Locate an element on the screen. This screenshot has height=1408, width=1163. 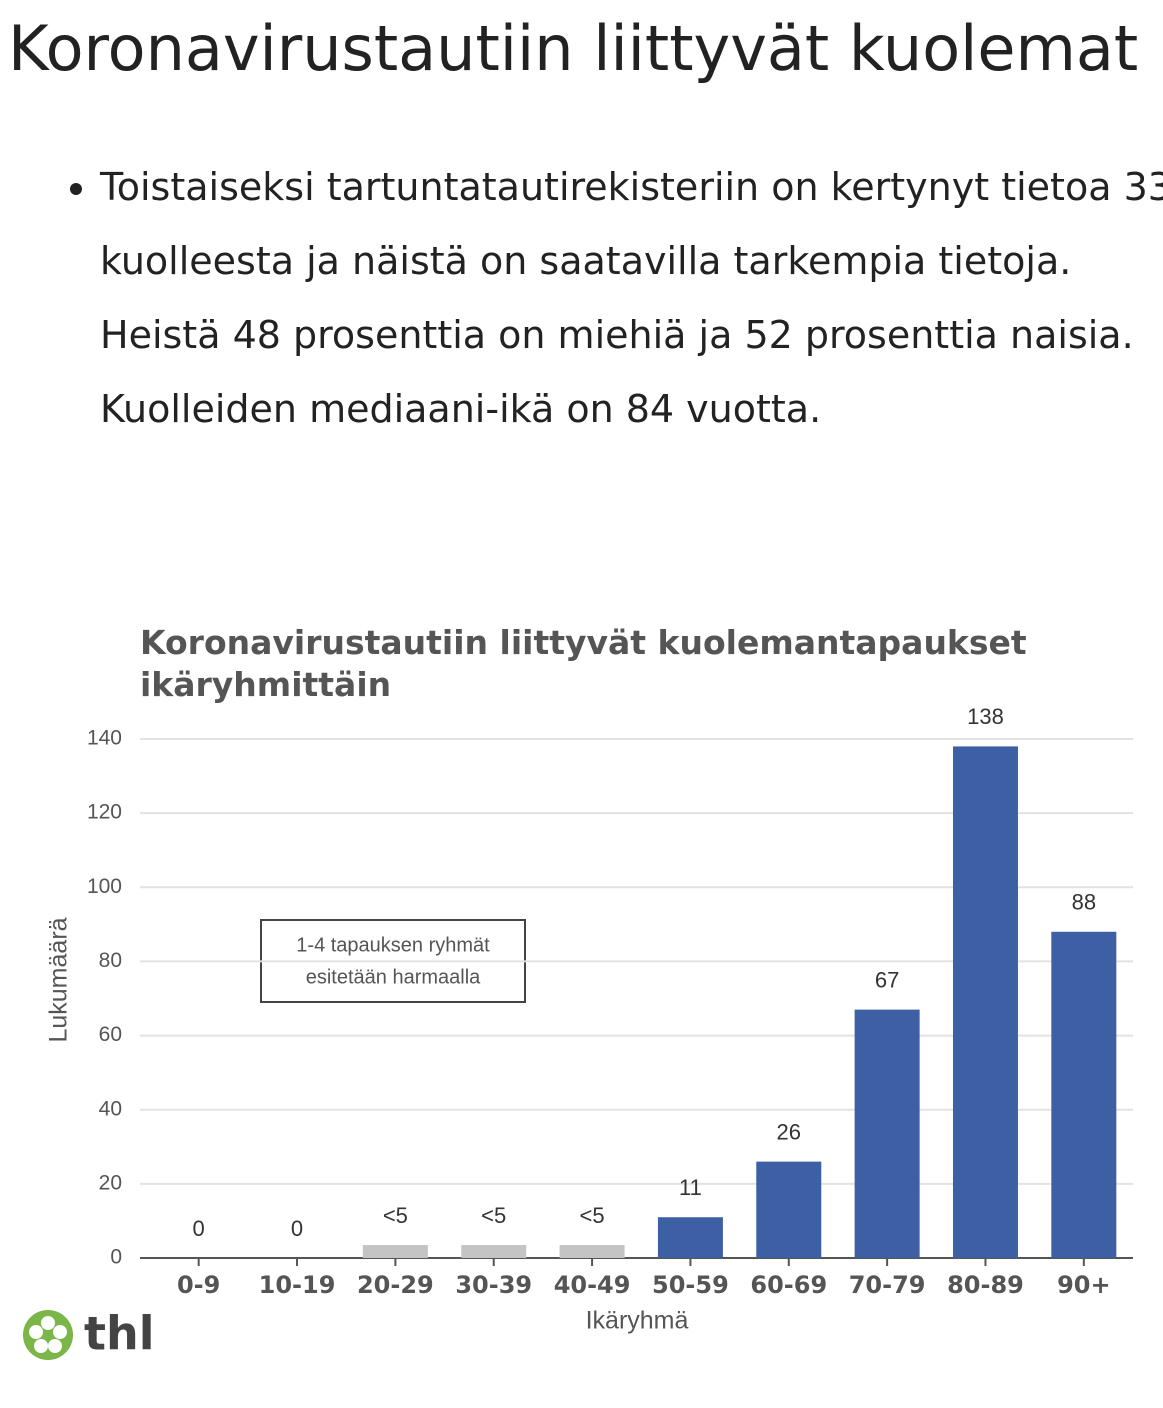
data-label: 88 is located at coordinates (1084, 902).